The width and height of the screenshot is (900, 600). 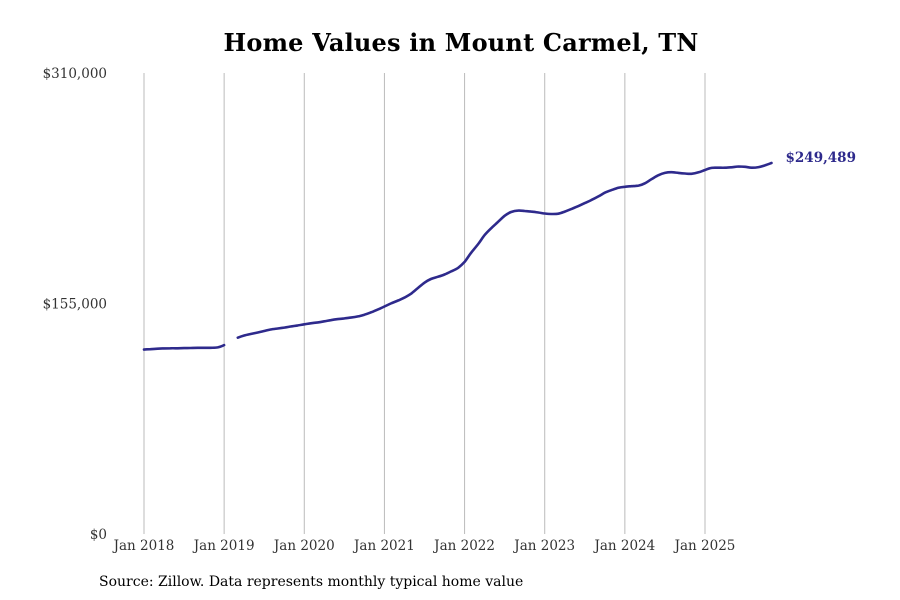 I want to click on x-tick-label: Jan 2023, so click(x=543, y=546).